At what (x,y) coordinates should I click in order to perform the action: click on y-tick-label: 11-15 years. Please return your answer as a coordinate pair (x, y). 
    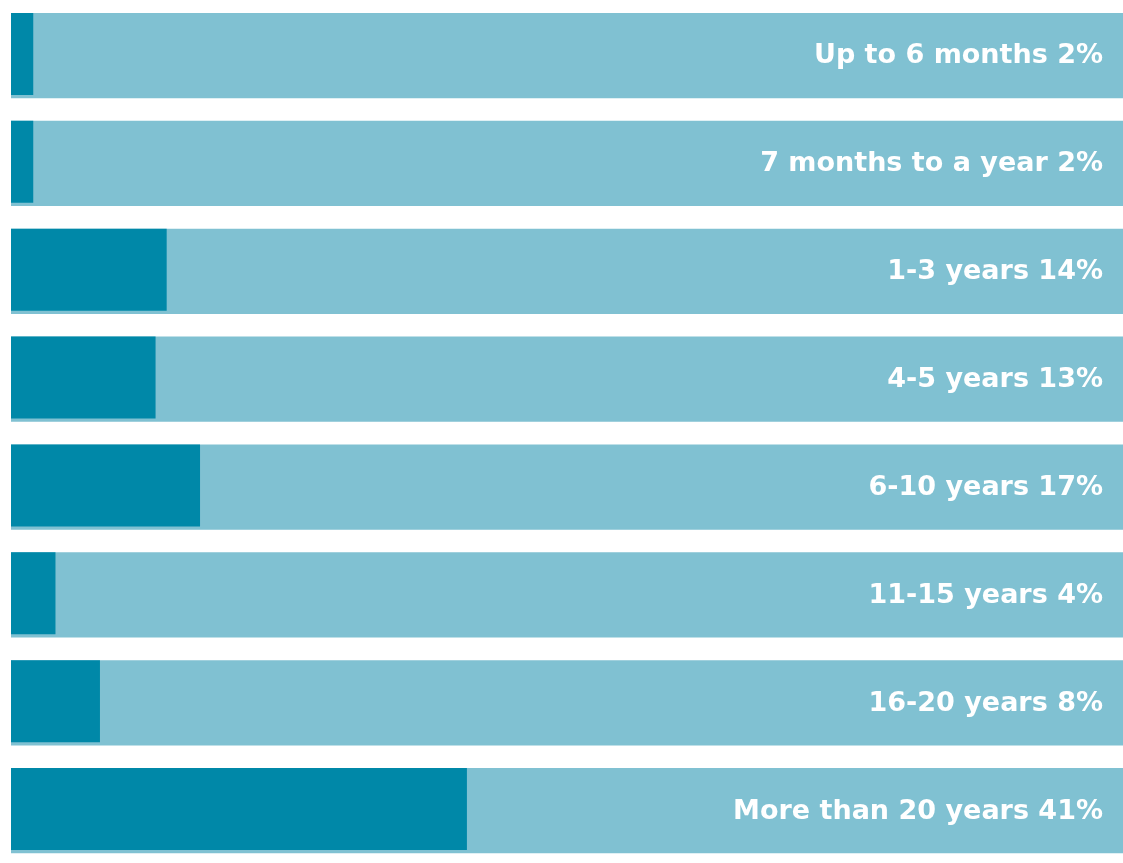
    Looking at the image, I should click on (958, 593).